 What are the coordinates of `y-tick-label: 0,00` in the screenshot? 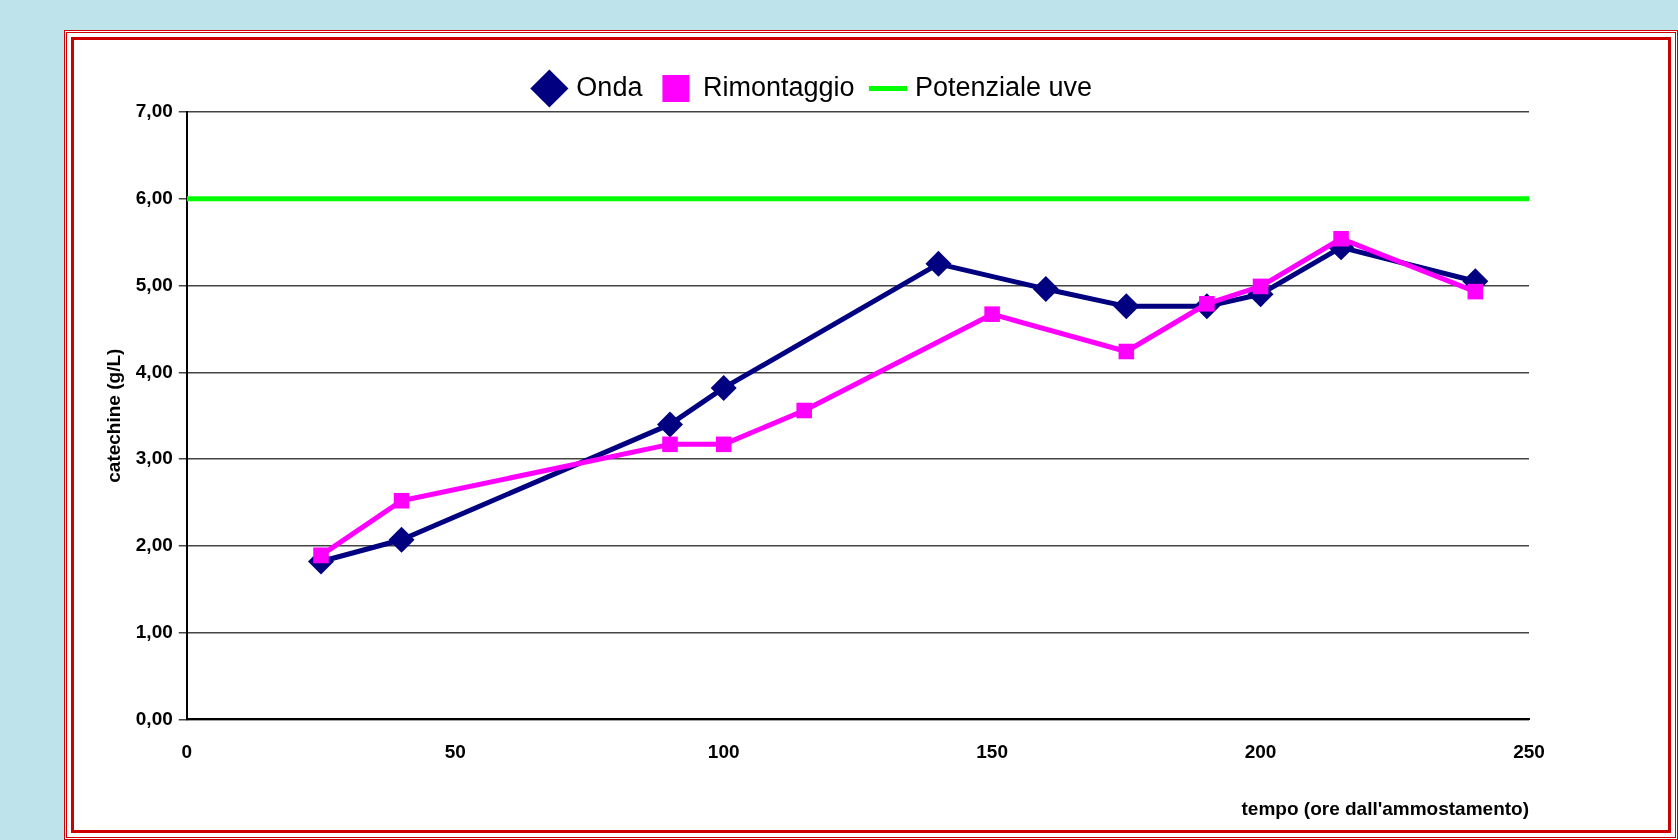 It's located at (154, 718).